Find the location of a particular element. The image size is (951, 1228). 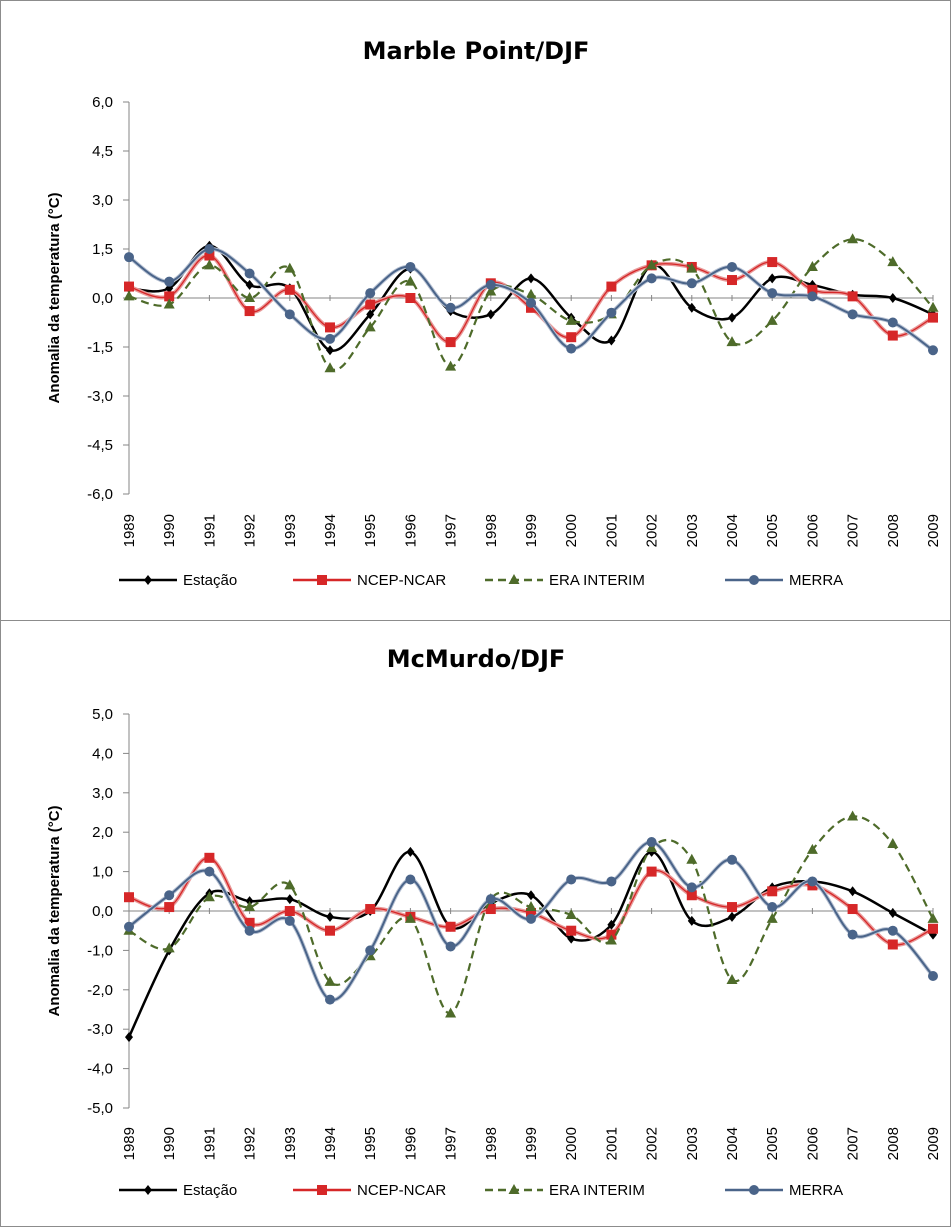

legend-marker is located at coordinates (148, 1190).